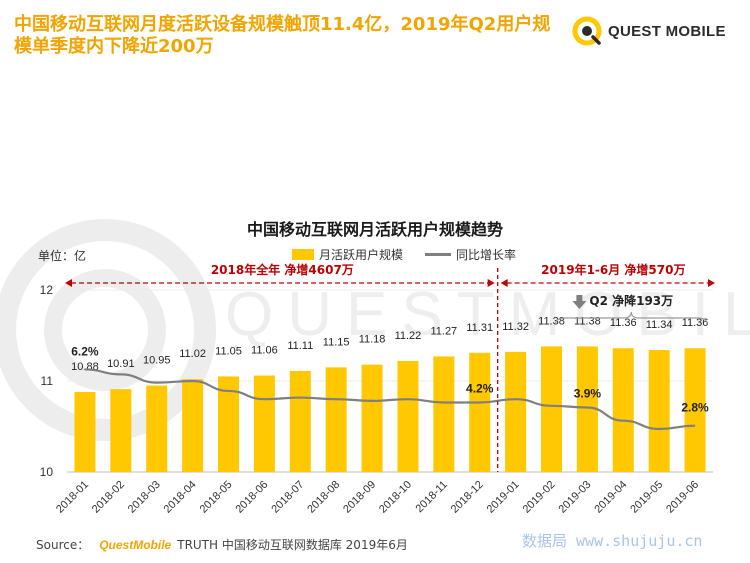 This screenshot has height=563, width=750. What do you see at coordinates (336, 342) in the screenshot?
I see `bar-value-label: 11.15` at bounding box center [336, 342].